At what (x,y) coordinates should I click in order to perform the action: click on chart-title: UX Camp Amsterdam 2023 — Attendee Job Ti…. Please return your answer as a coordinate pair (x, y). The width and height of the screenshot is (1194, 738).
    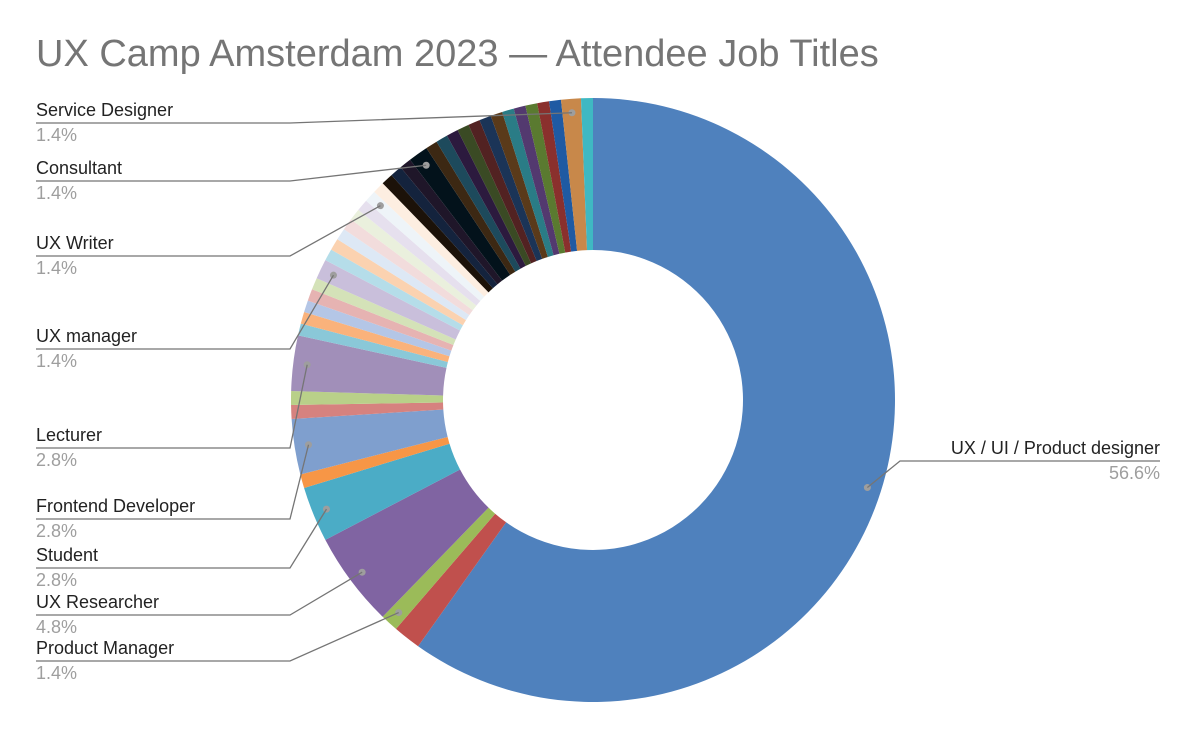
    Looking at the image, I should click on (457, 54).